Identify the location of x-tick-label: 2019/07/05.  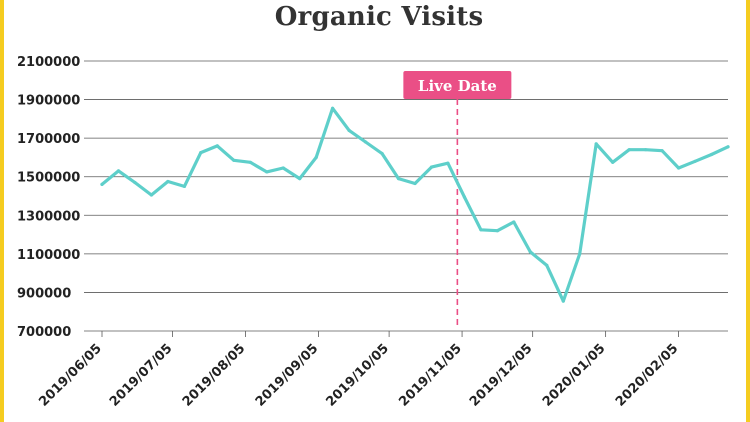
(141, 375).